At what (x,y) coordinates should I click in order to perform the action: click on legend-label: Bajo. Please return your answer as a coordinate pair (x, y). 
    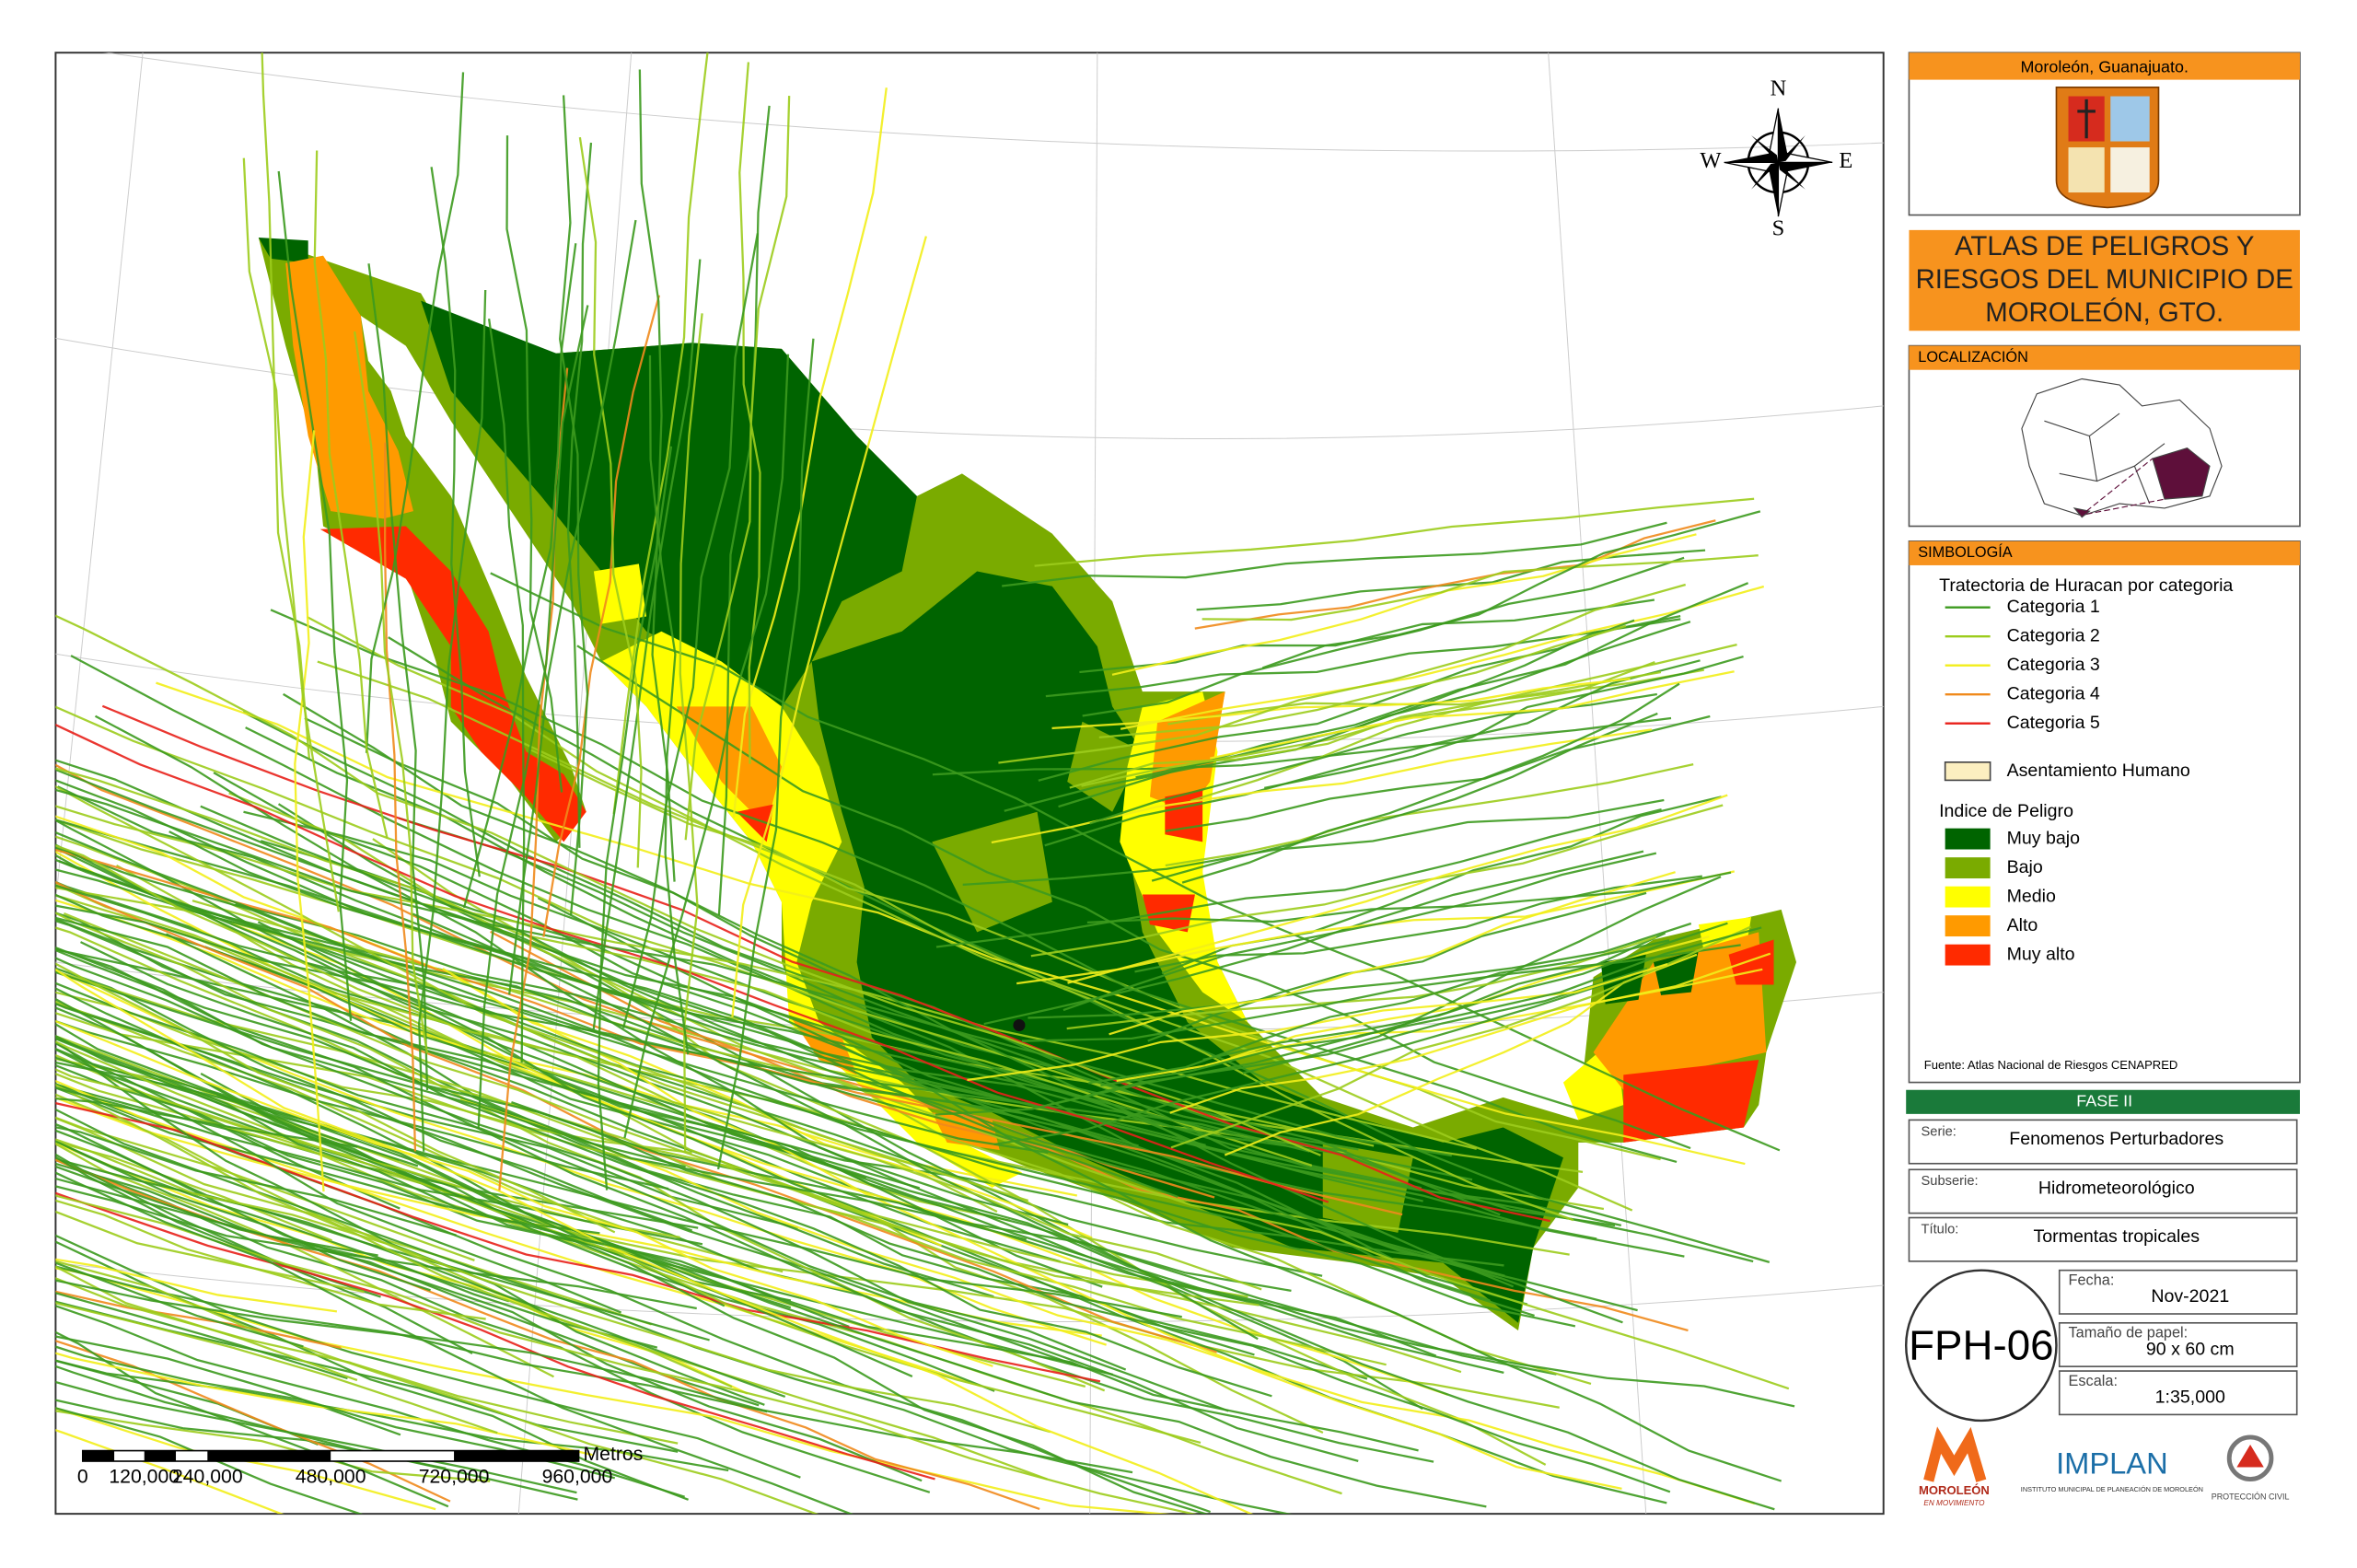
    Looking at the image, I should click on (2025, 867).